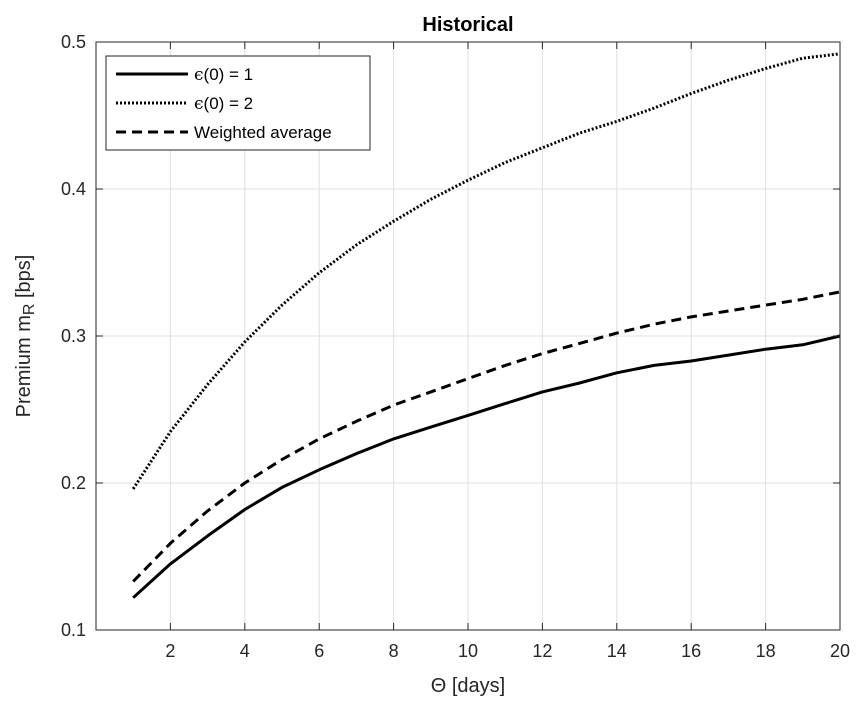 This screenshot has width=856, height=702. Describe the element at coordinates (766, 651) in the screenshot. I see `x-tick-label: 18` at that location.